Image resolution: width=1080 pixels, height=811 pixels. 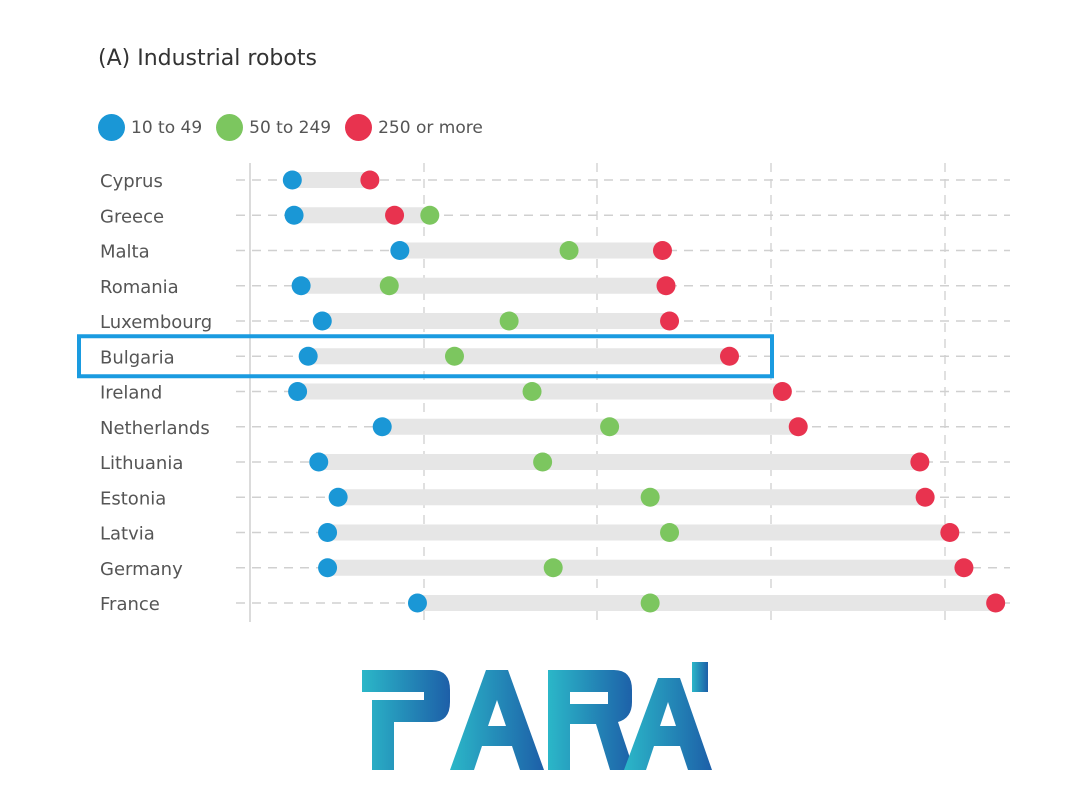 I want to click on country-label: Latvia, so click(x=127, y=534).